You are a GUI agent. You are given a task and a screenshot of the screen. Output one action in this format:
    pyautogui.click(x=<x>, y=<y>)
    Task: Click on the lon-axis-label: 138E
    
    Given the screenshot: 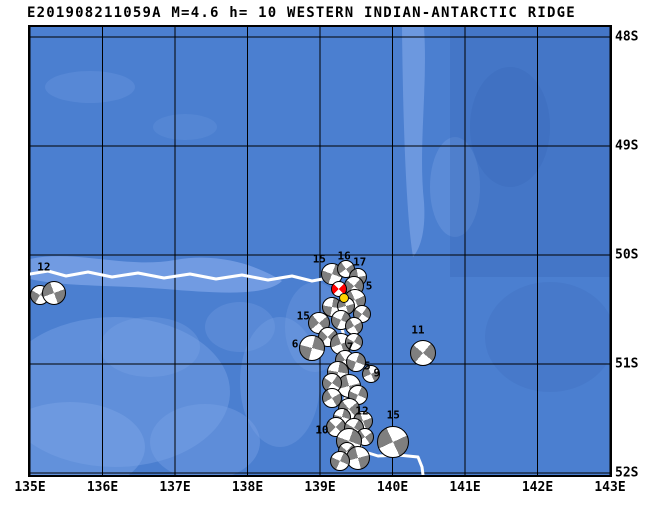 What is the action you would take?
    pyautogui.click(x=247, y=487)
    